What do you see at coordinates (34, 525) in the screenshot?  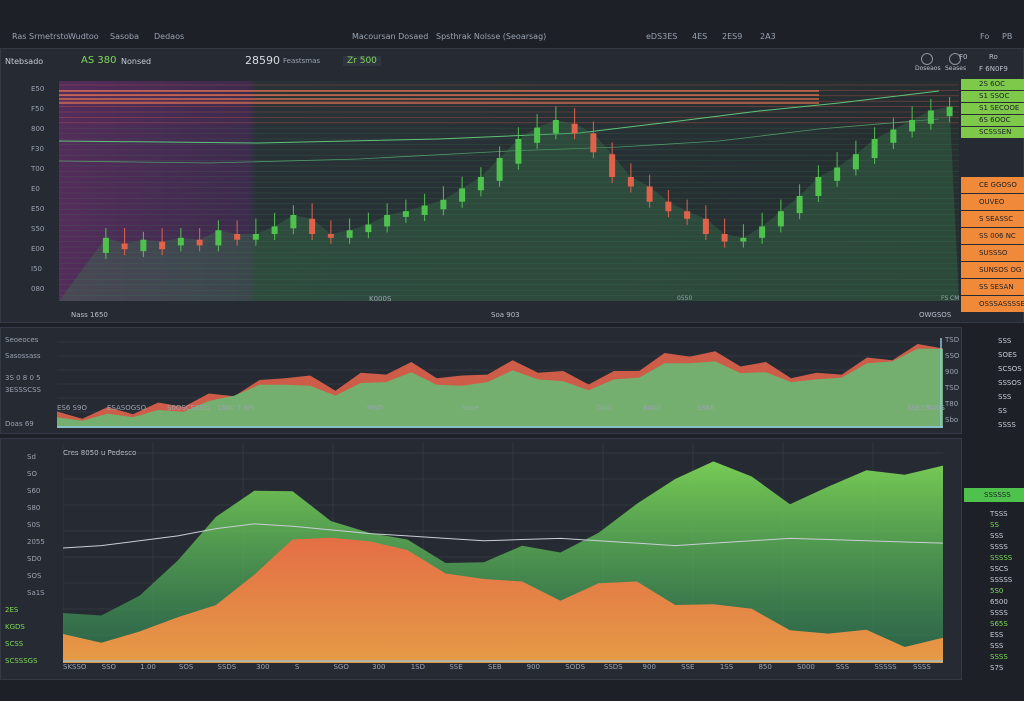 I see `bot-y-label: S0S` at bounding box center [34, 525].